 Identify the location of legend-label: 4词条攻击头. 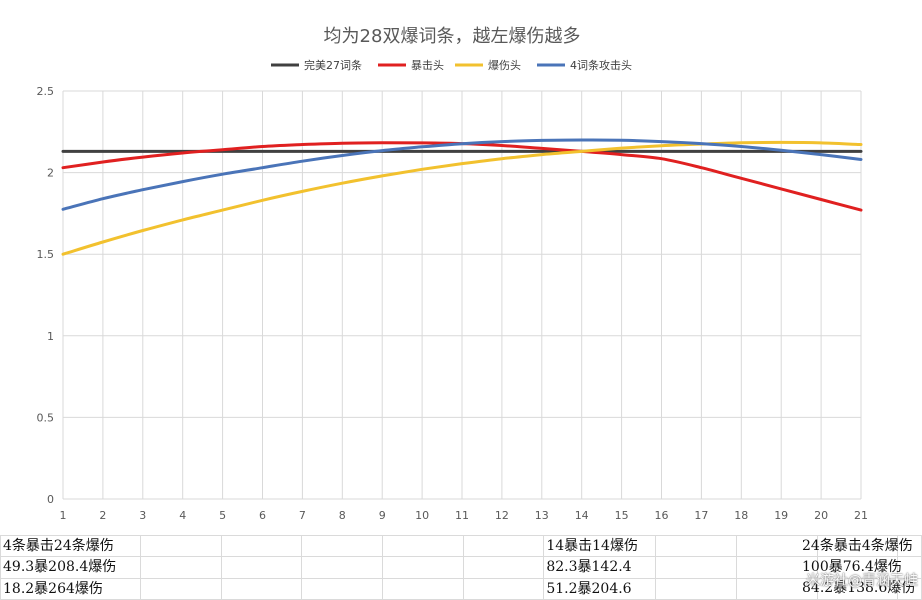
(601, 65).